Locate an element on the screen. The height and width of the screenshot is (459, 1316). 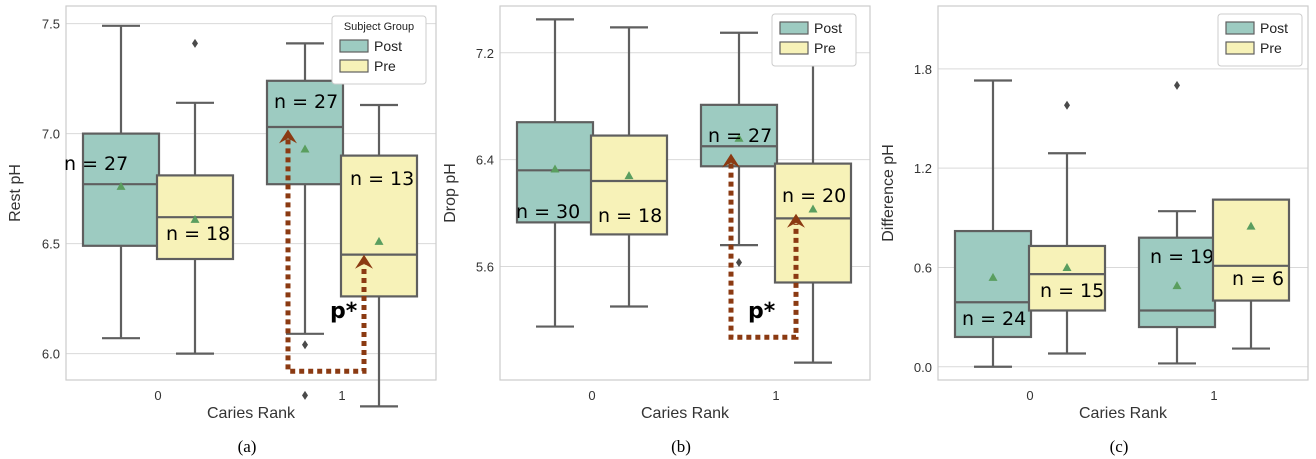
sample-size-label: n = 24 is located at coordinates (994, 319).